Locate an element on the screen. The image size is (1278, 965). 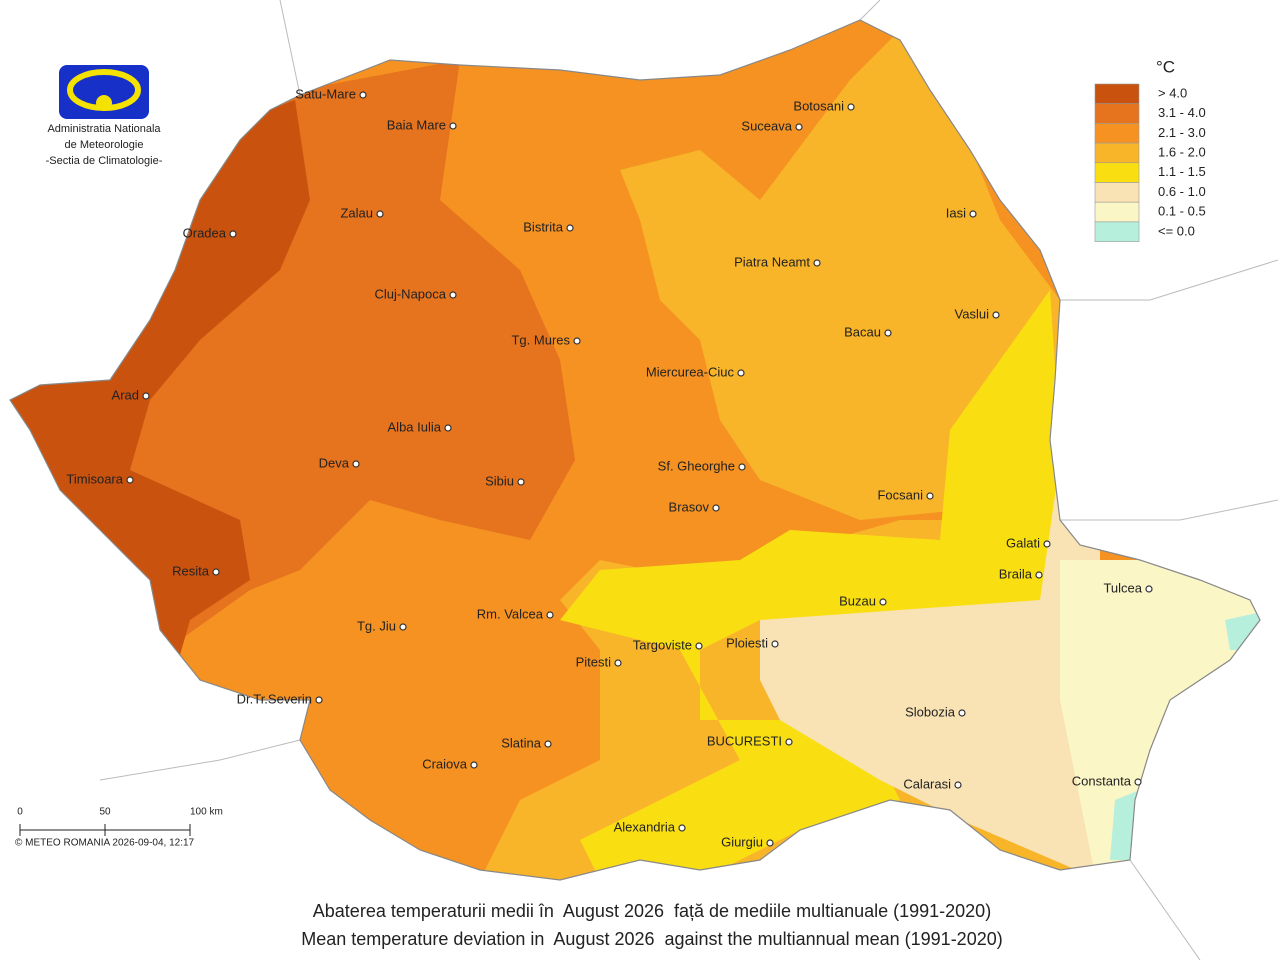
legend-label: 0.6 - 1.0 is located at coordinates (1182, 191).